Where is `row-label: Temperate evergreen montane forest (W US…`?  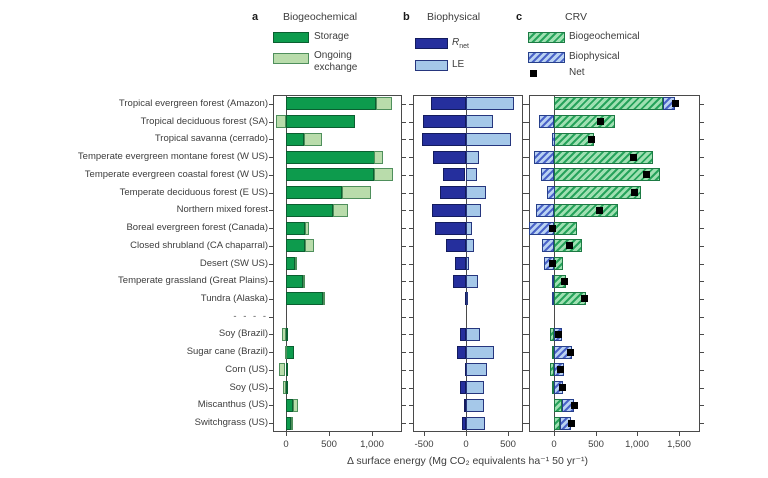
row-label: Temperate evergreen montane forest (W US… is located at coordinates (172, 157).